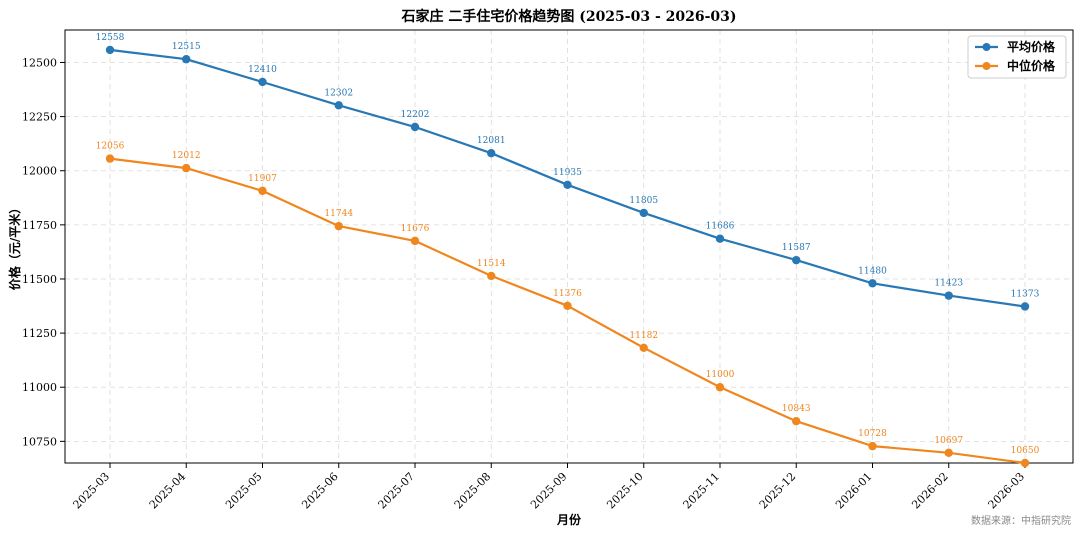 The height and width of the screenshot is (535, 1080). I want to click on y-tick-label: 10750, so click(39, 441).